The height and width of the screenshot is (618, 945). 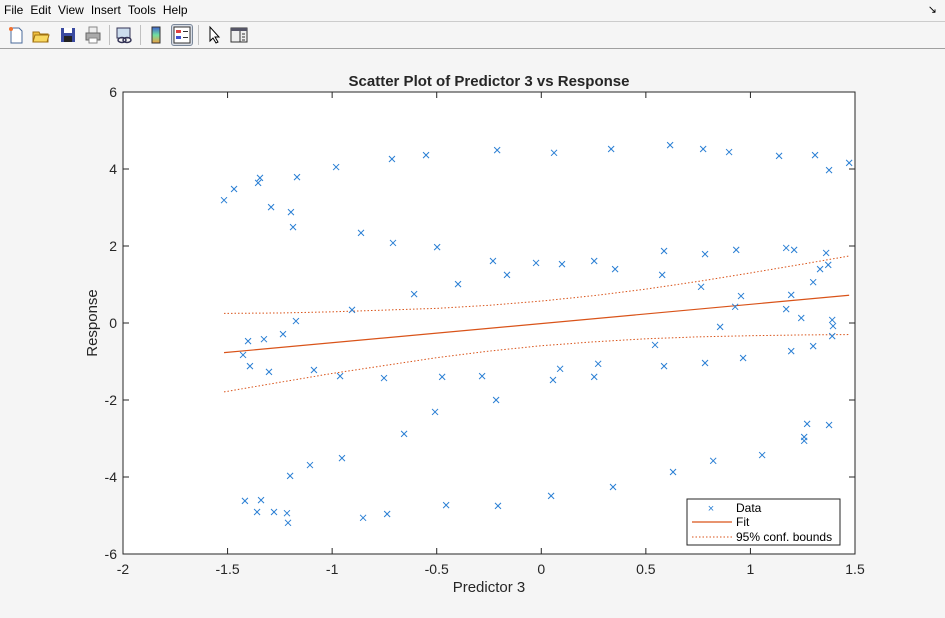 What do you see at coordinates (711, 509) in the screenshot?
I see `legend-data-marker: ×` at bounding box center [711, 509].